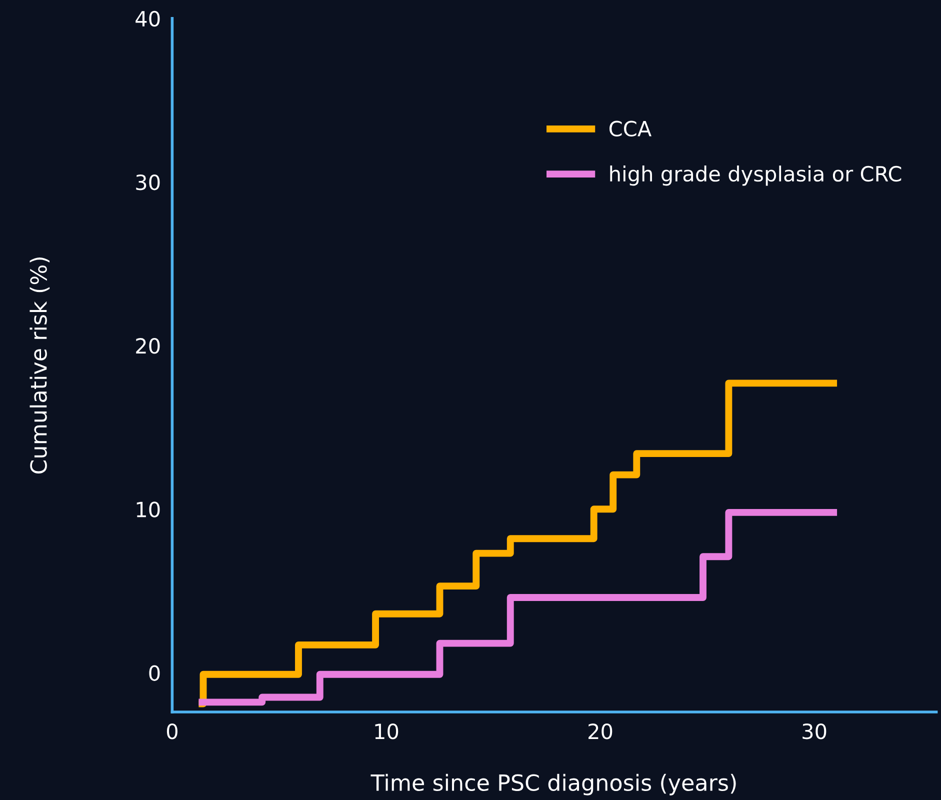 The width and height of the screenshot is (941, 800). What do you see at coordinates (40, 366) in the screenshot?
I see `y-axis-title: Cumulative risk (%)` at bounding box center [40, 366].